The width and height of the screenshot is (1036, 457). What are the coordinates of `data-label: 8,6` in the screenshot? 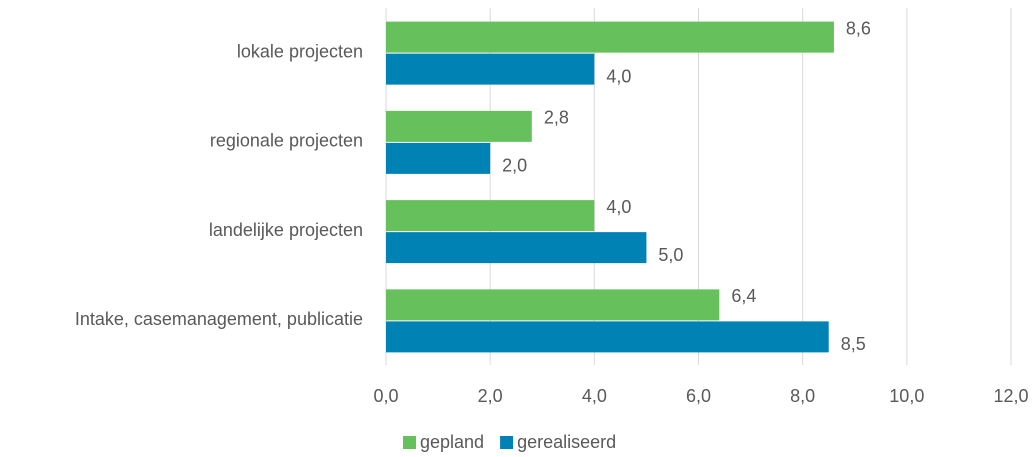 It's located at (858, 28).